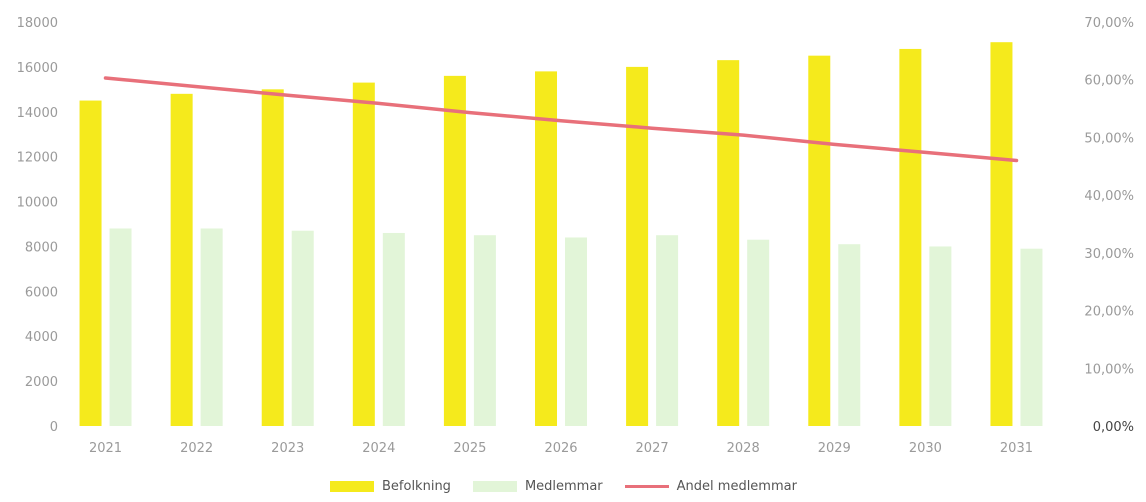  I want to click on y-right-tick-label: 50,00%, so click(1109, 138).